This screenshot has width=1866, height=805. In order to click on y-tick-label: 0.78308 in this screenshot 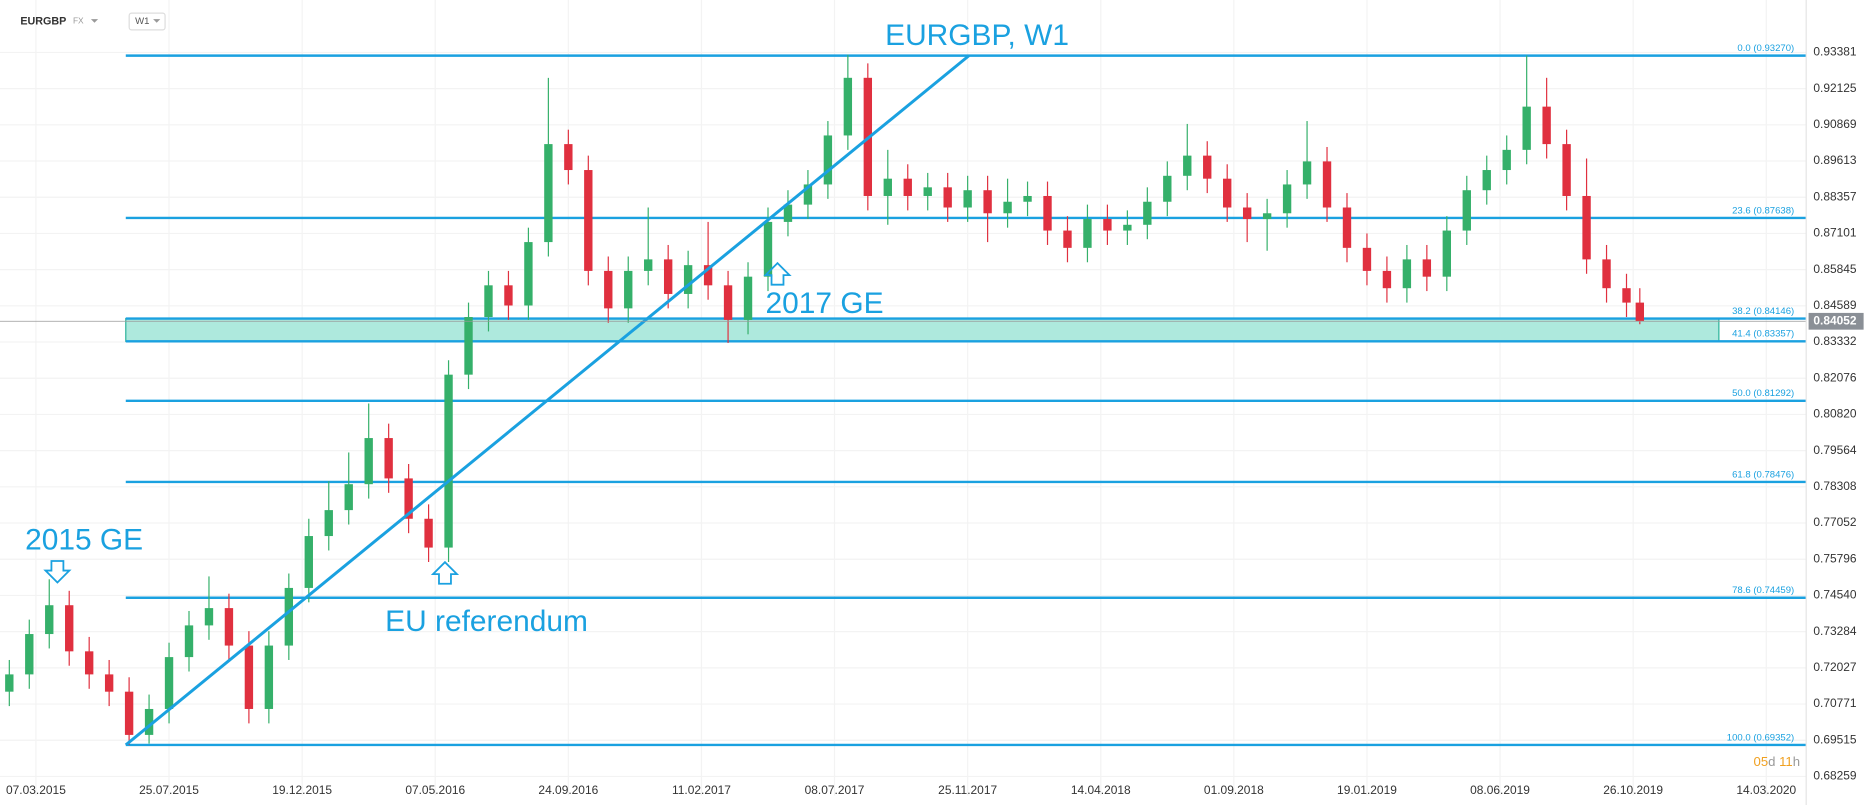, I will do `click(1835, 486)`.